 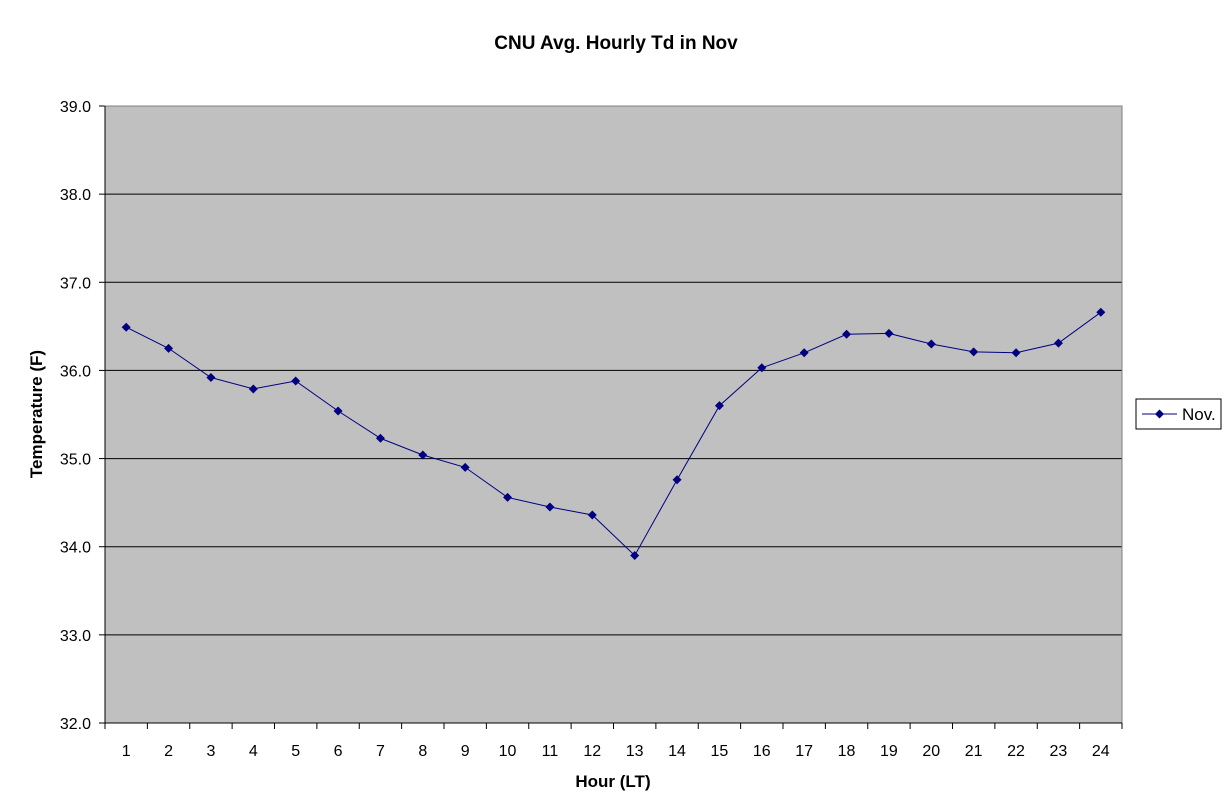 I want to click on y-tick-label: 32.0, so click(x=75, y=724).